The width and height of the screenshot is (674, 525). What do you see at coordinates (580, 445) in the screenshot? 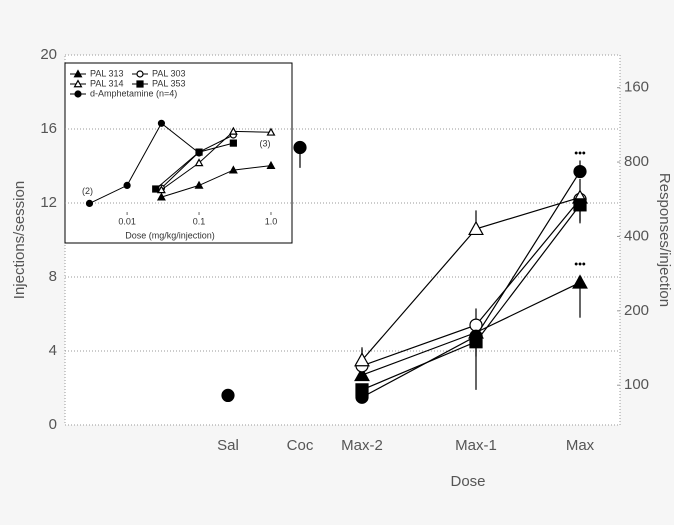
I see `x-tick-label: Max` at bounding box center [580, 445].